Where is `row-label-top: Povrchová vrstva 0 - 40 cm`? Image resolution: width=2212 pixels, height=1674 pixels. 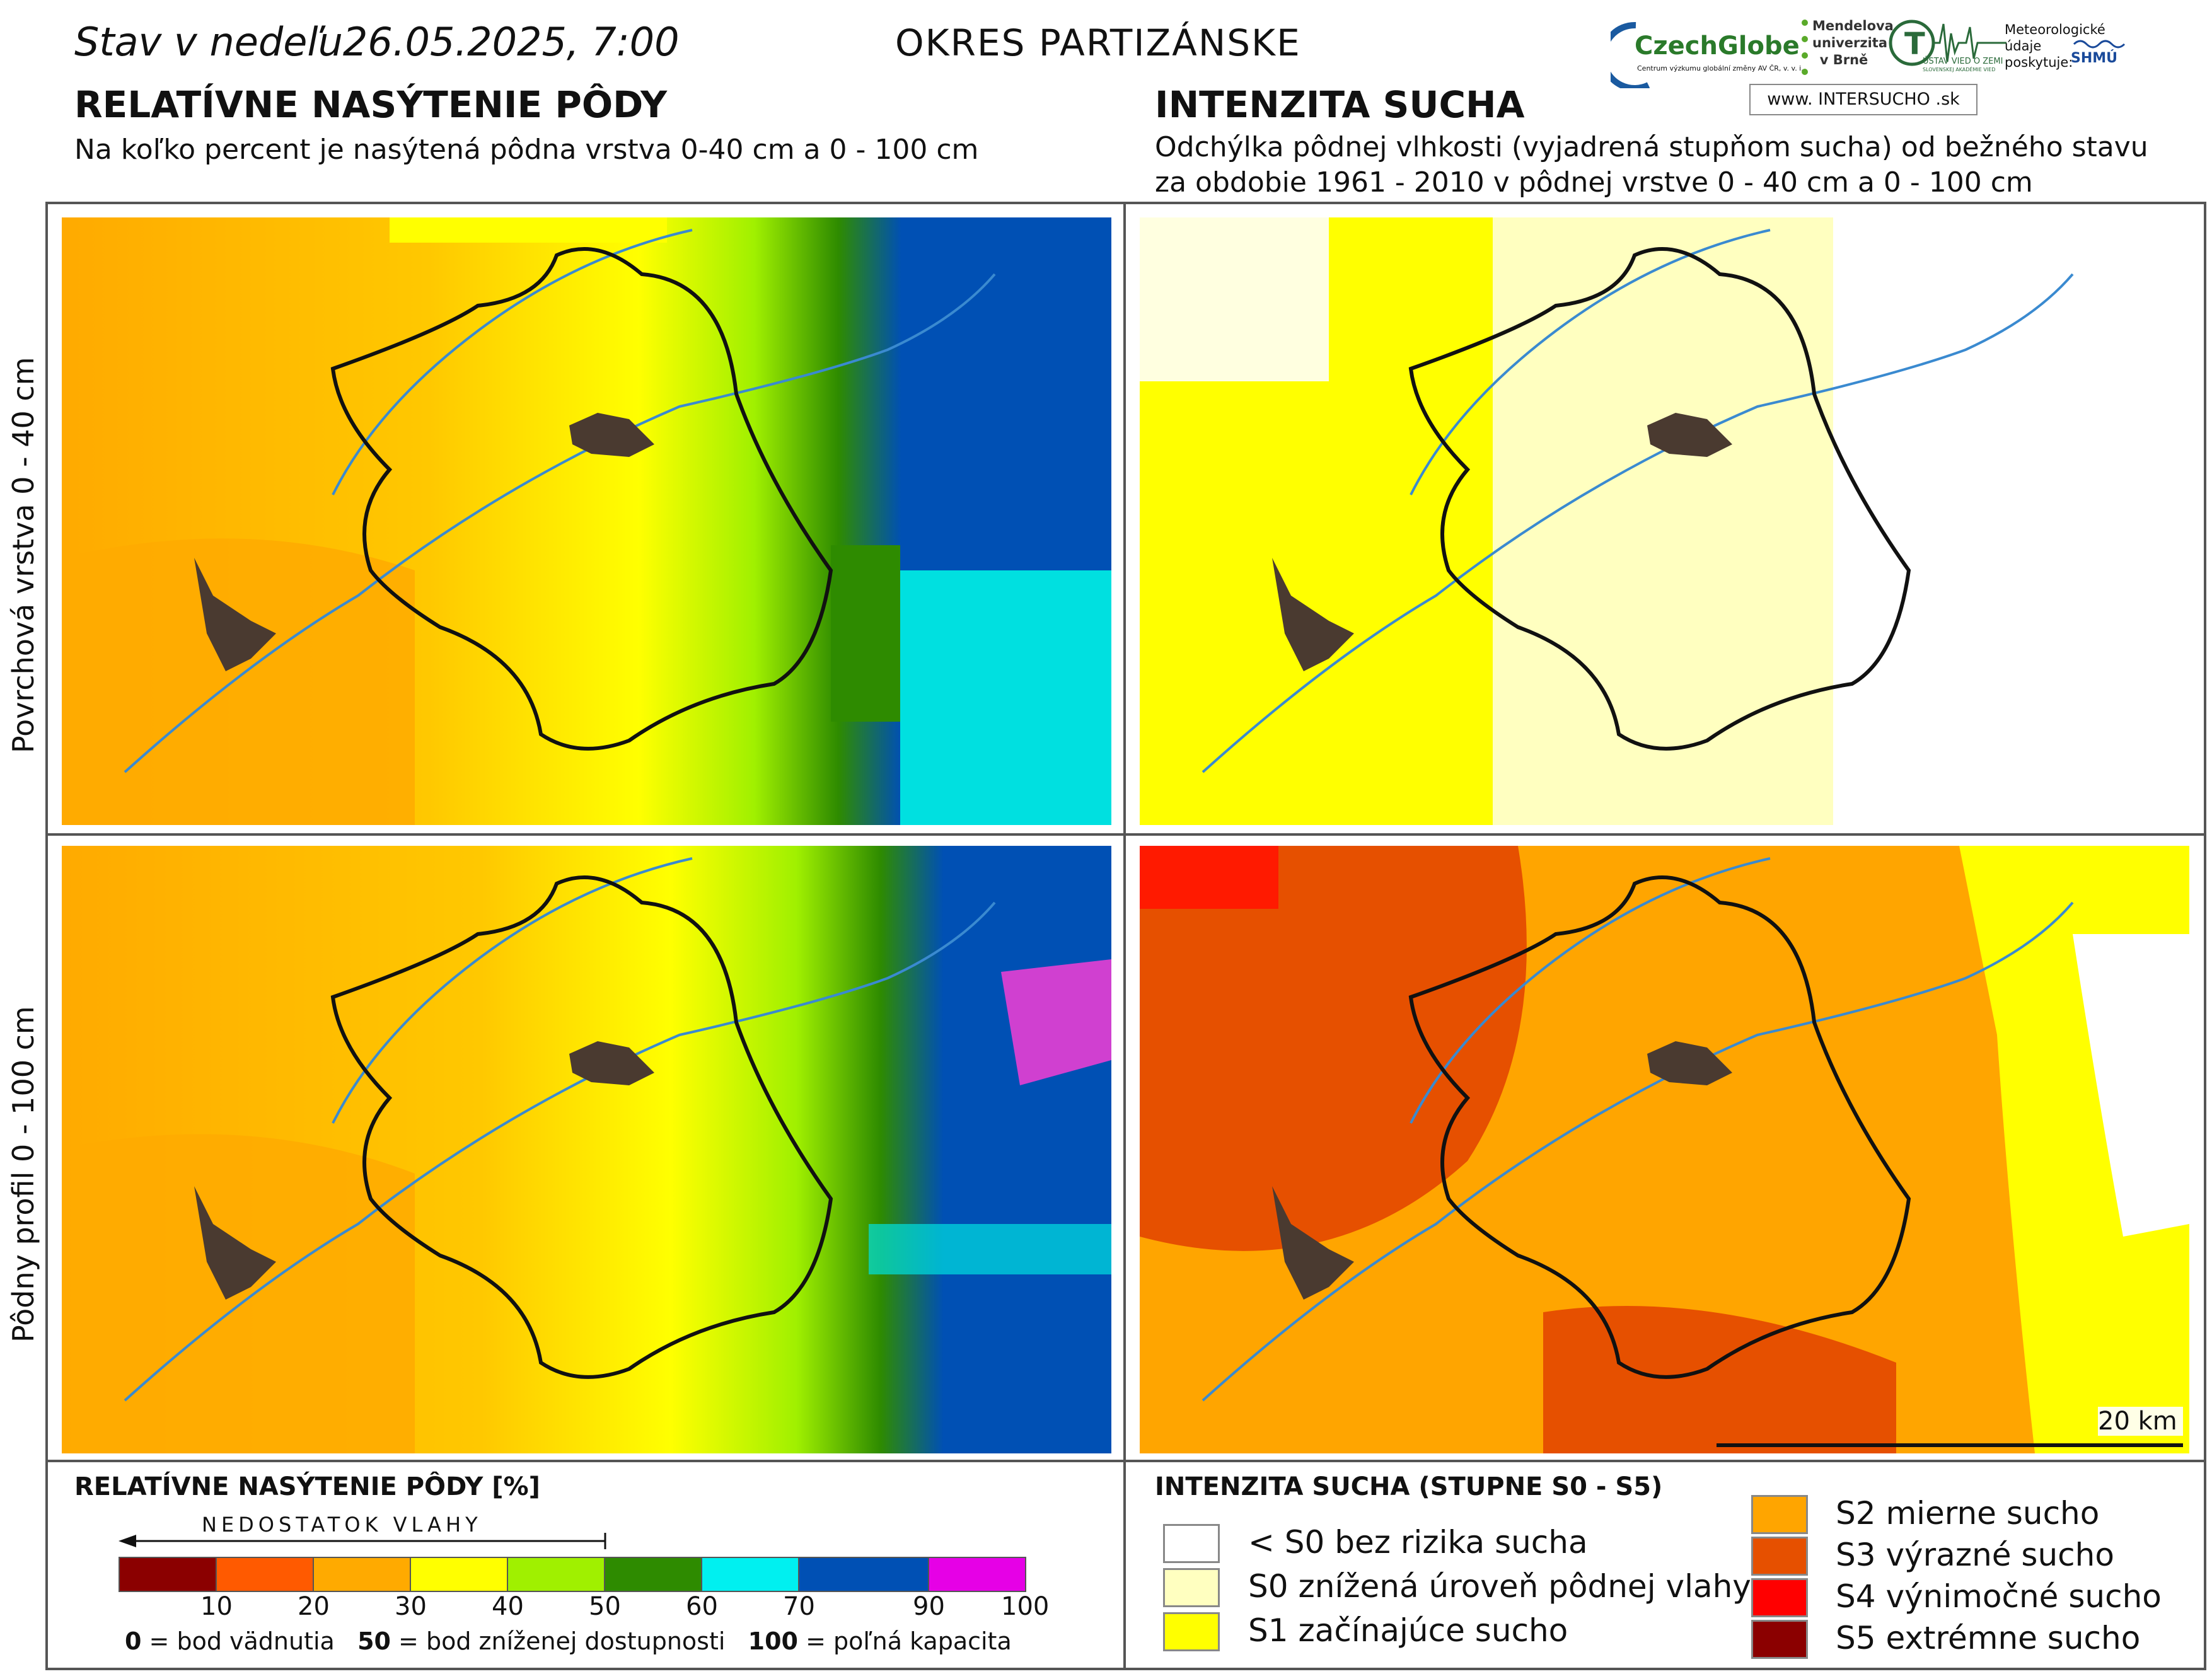
row-label-top: Povrchová vrstva 0 - 40 cm is located at coordinates (23, 555).